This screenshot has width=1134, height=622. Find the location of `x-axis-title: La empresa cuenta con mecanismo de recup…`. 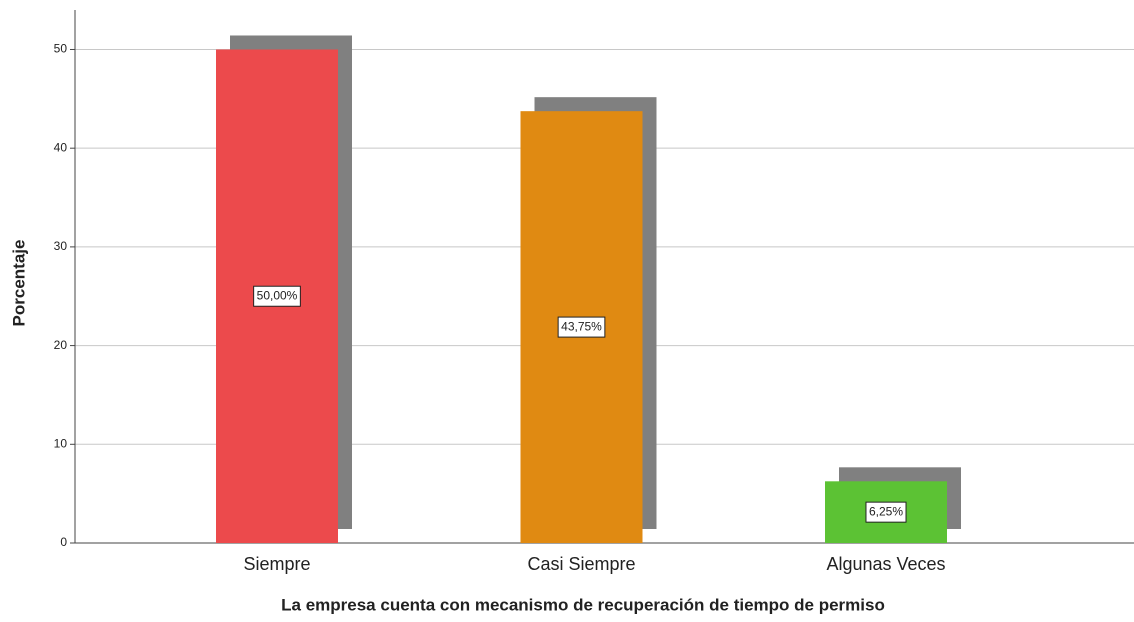

x-axis-title: La empresa cuenta con mecanismo de recup… is located at coordinates (583, 604).